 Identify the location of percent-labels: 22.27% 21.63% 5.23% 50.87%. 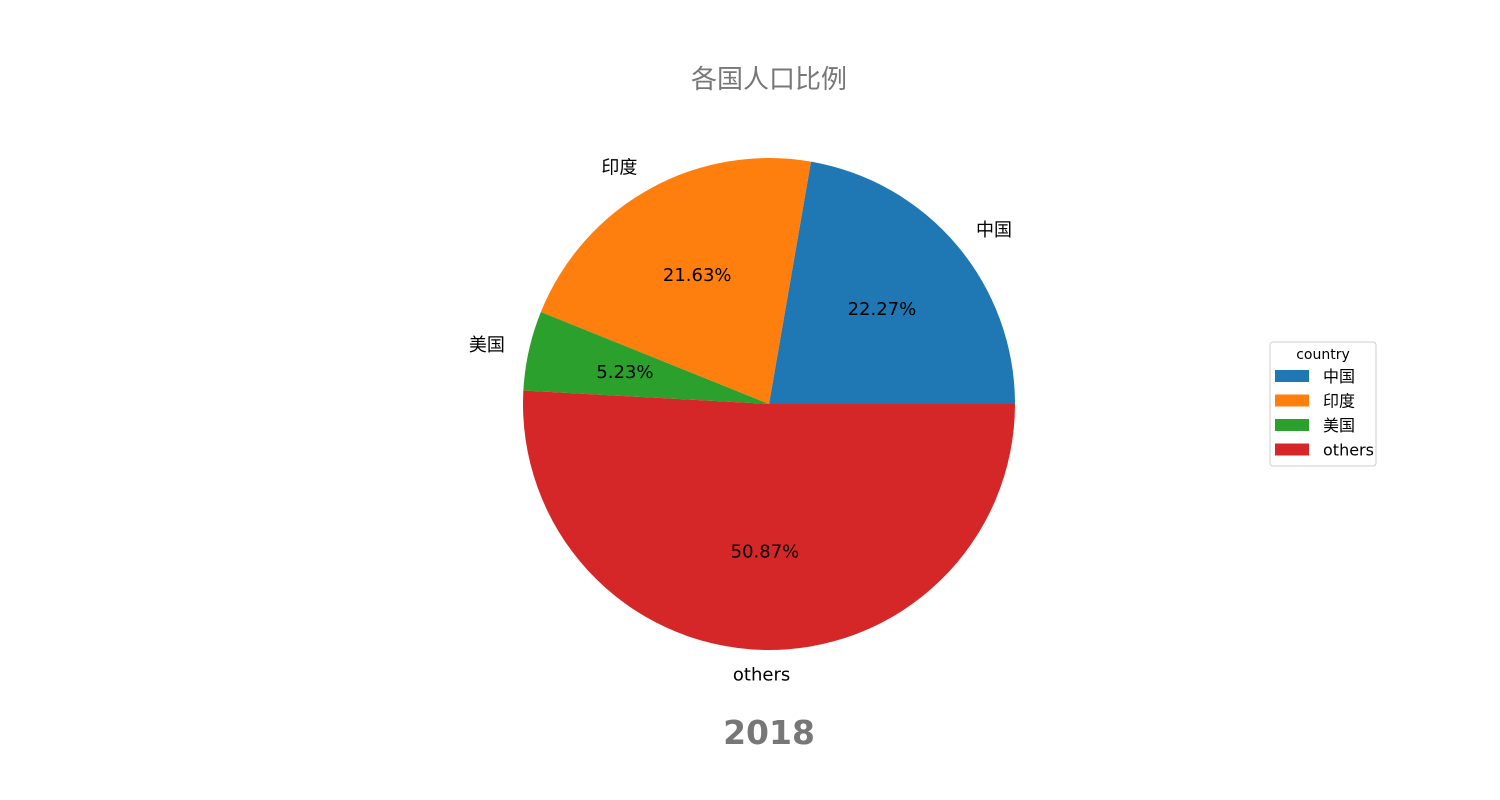
(756, 414).